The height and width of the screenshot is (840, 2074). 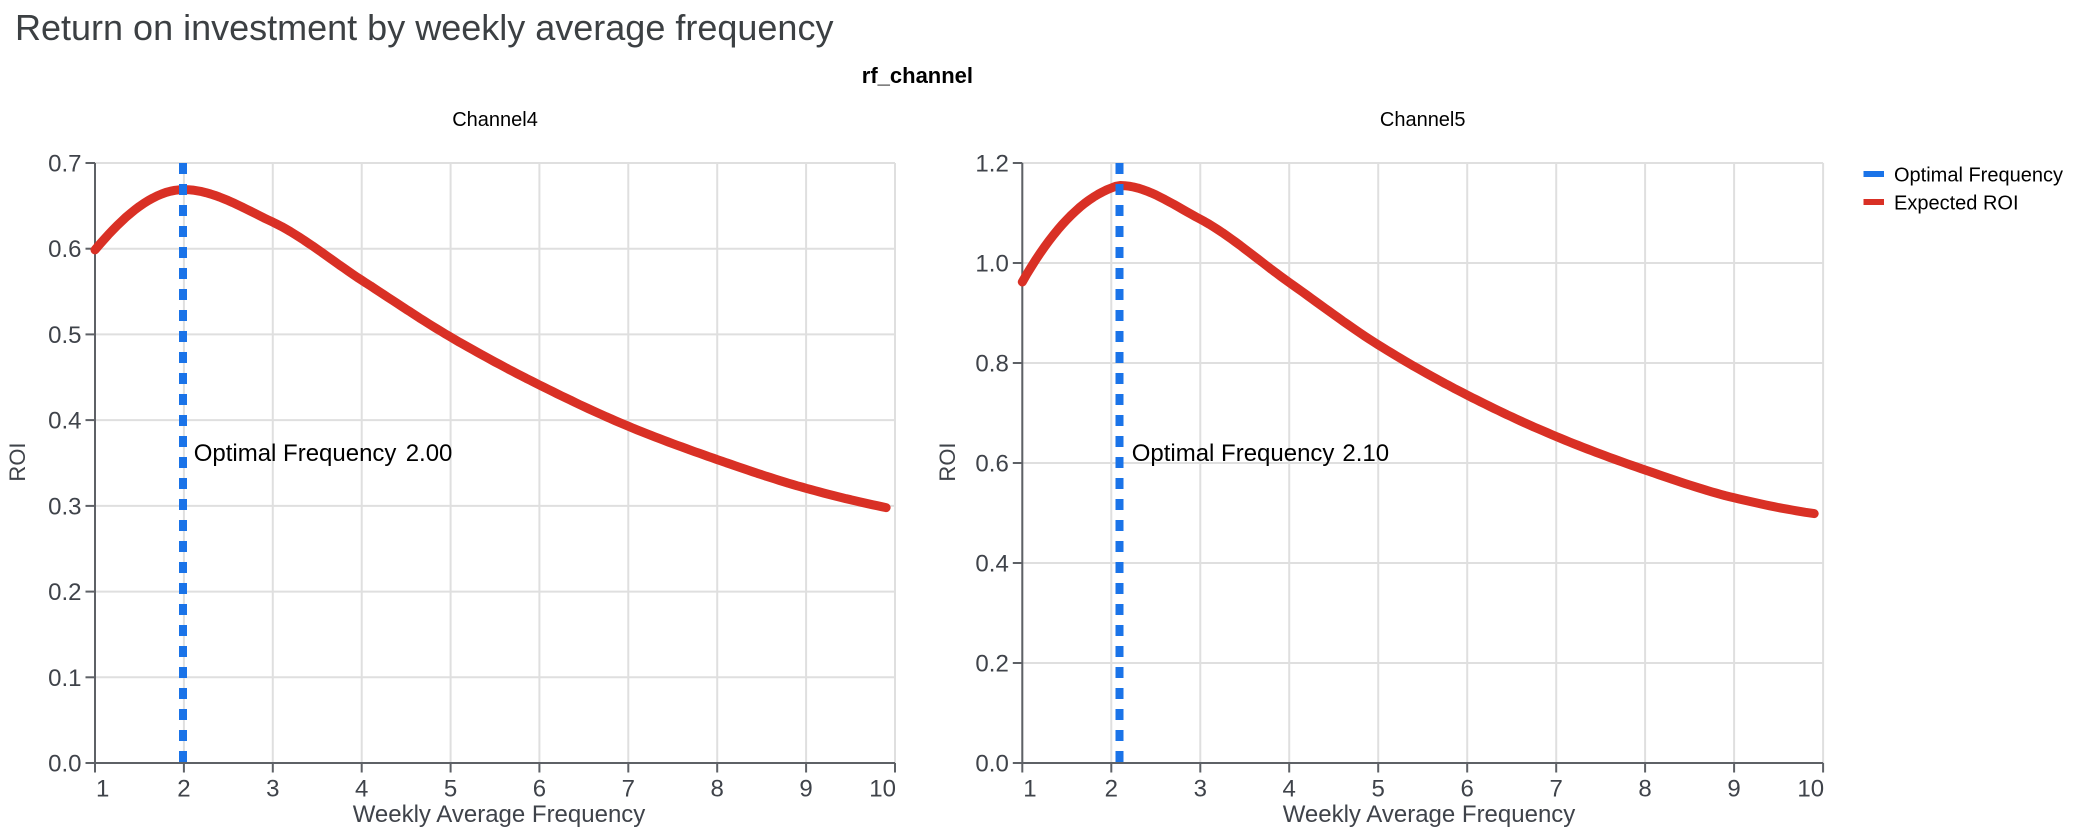 What do you see at coordinates (64, 335) in the screenshot?
I see `svg-text: 0.5` at bounding box center [64, 335].